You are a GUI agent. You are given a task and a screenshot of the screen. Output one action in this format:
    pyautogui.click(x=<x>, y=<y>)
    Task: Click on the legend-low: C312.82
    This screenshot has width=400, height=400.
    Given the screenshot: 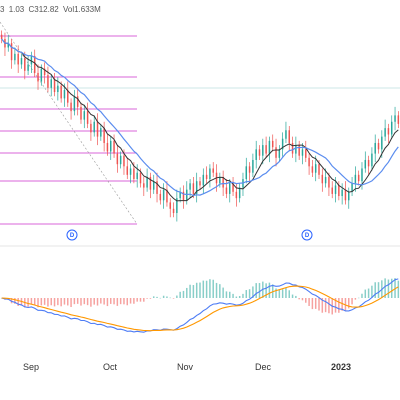 What is the action you would take?
    pyautogui.click(x=43, y=9)
    